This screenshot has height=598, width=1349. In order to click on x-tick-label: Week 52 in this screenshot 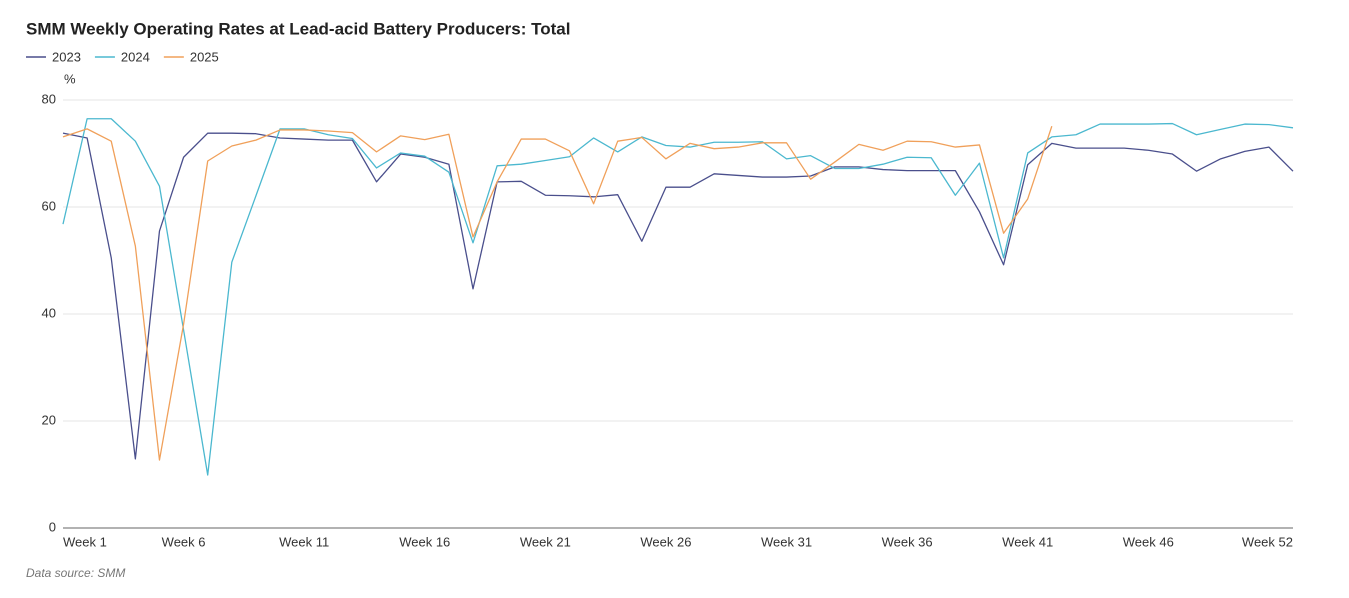, I will do `click(1267, 541)`.